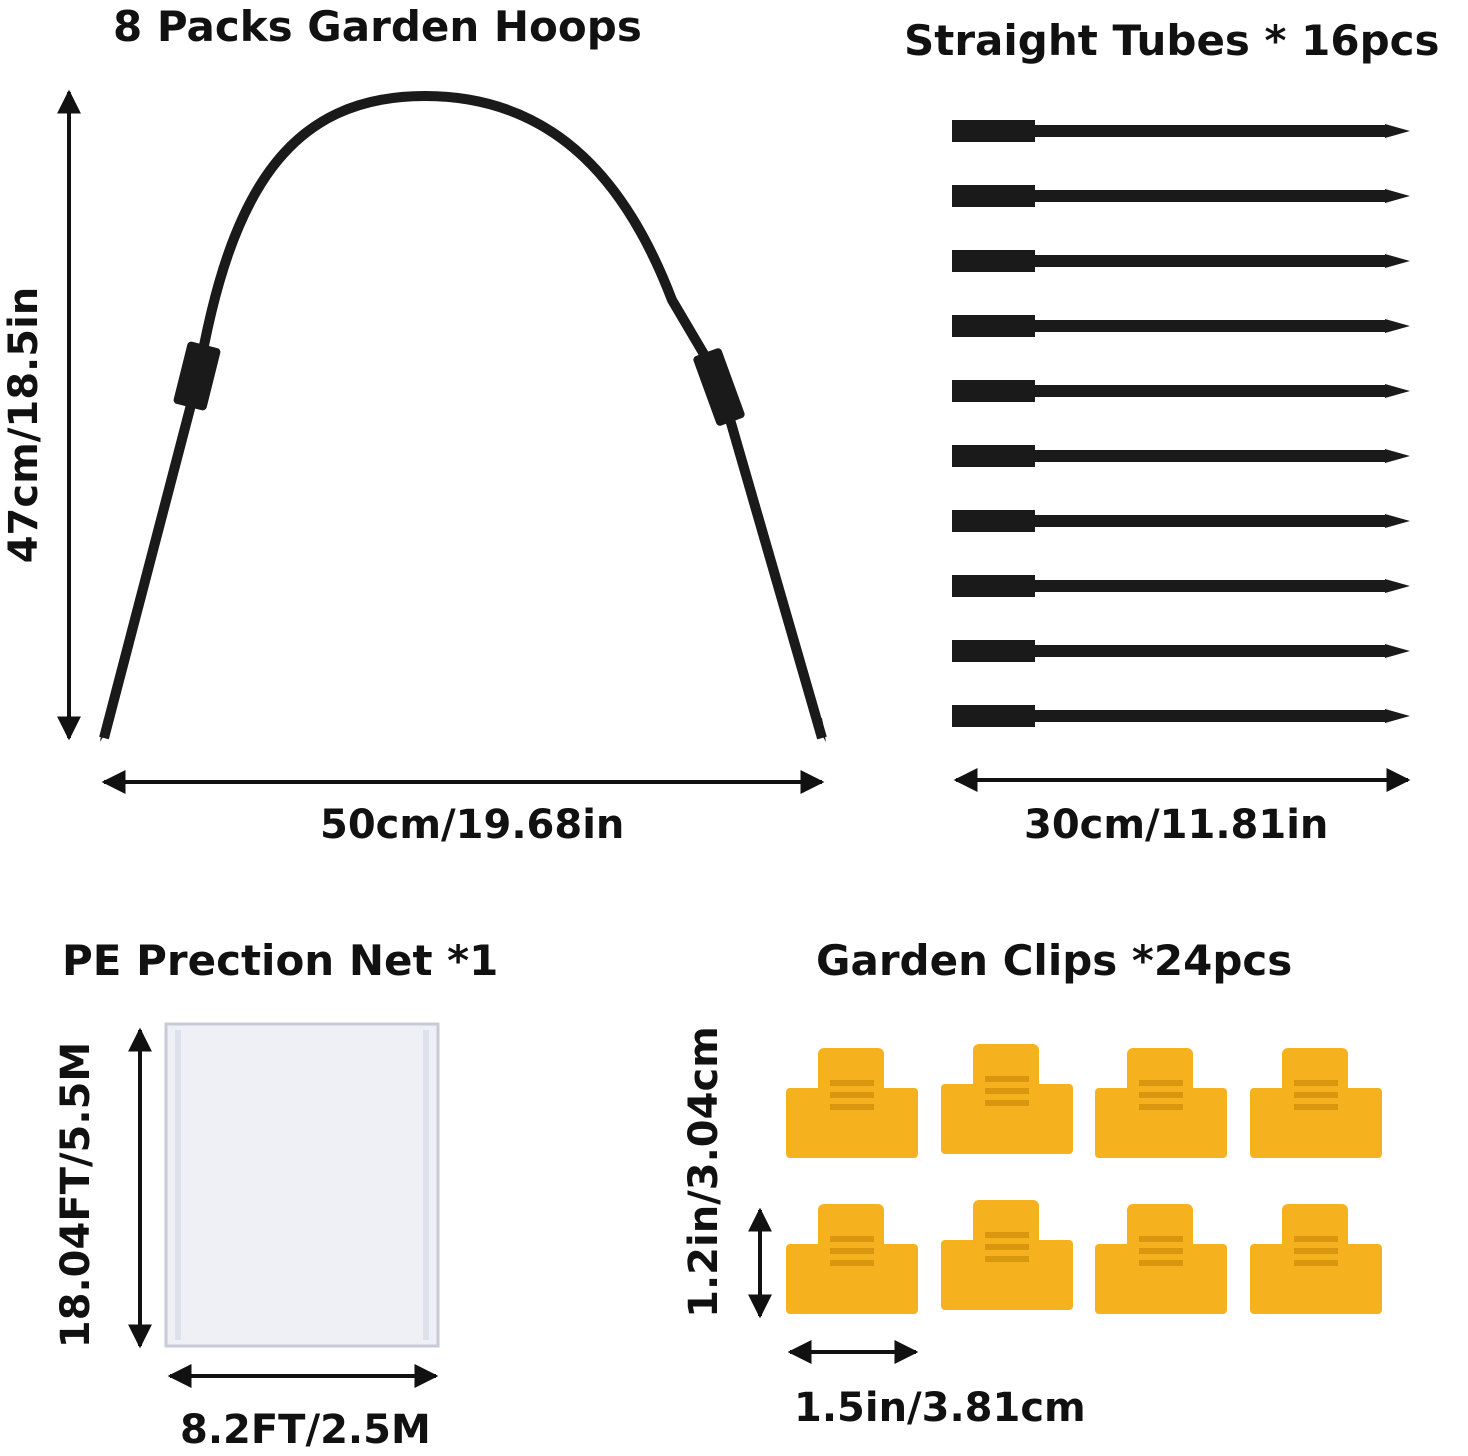 The width and height of the screenshot is (1468, 1456). Describe the element at coordinates (302, 1185) in the screenshot. I see `pe-net` at that location.